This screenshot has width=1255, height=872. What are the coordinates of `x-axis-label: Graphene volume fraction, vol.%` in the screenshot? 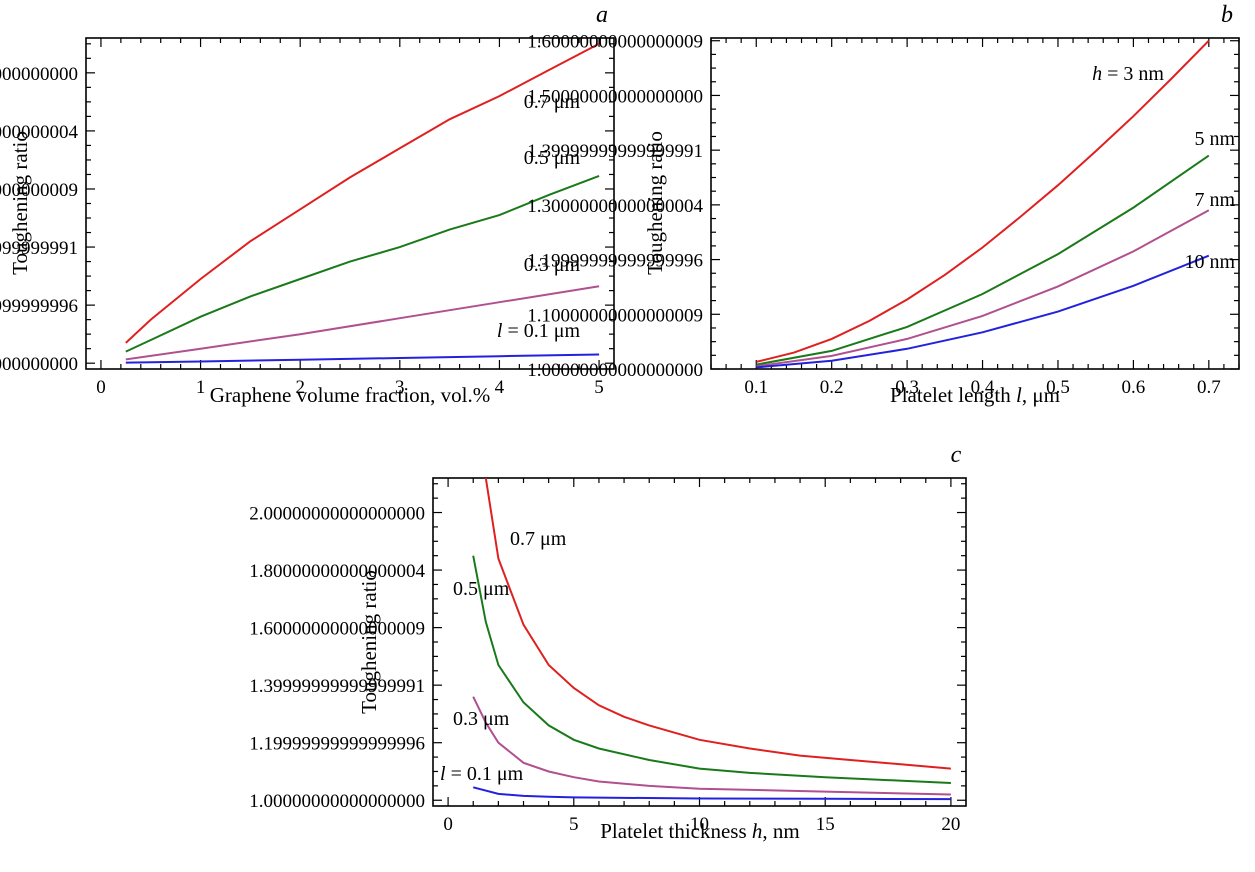 It's located at (350, 395).